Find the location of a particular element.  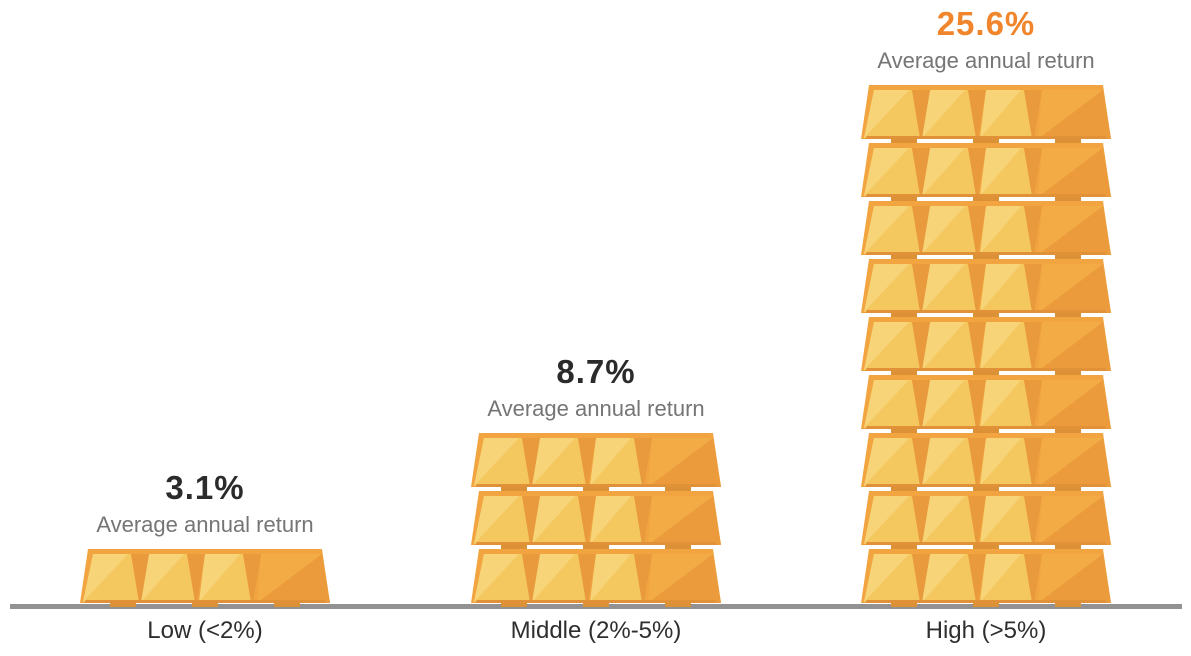

value-label-high: 25.6% is located at coordinates (986, 23).